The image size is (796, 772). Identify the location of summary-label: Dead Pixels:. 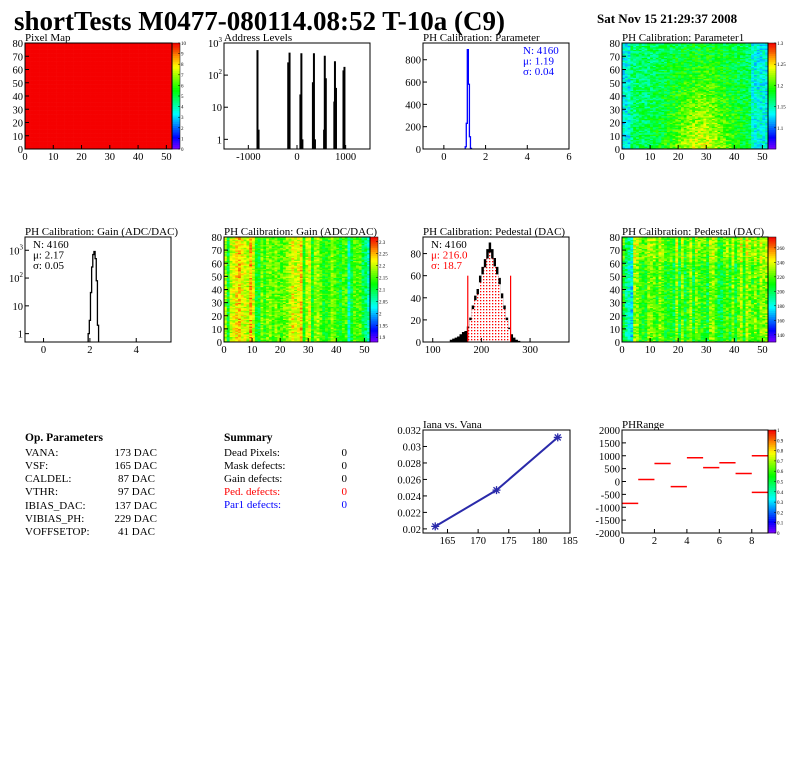
(252, 453).